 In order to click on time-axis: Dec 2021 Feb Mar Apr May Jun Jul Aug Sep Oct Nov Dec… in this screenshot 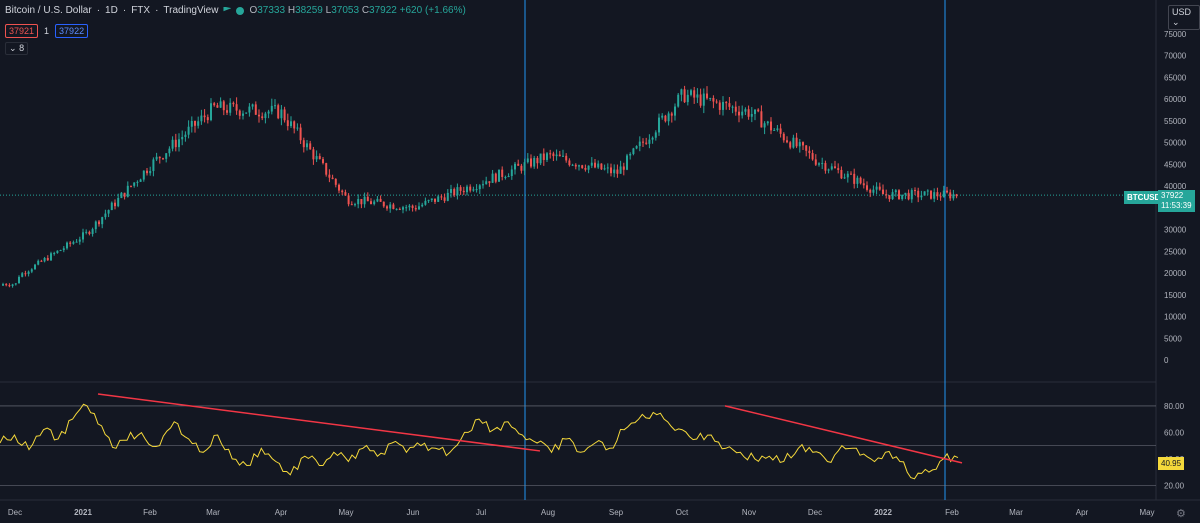, I will do `click(581, 512)`.